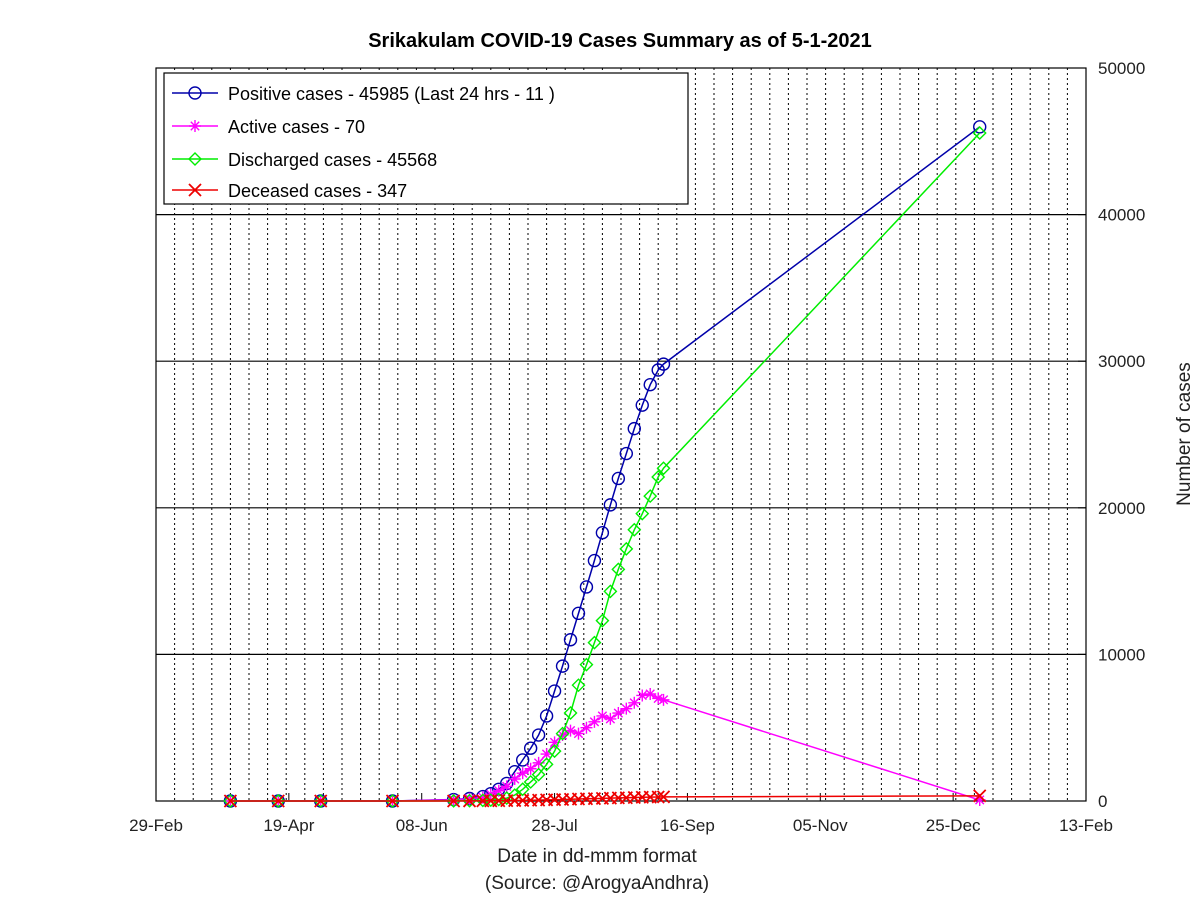 Image resolution: width=1200 pixels, height=898 pixels. What do you see at coordinates (554, 825) in the screenshot?
I see `x-tick-label: 28-Jul` at bounding box center [554, 825].